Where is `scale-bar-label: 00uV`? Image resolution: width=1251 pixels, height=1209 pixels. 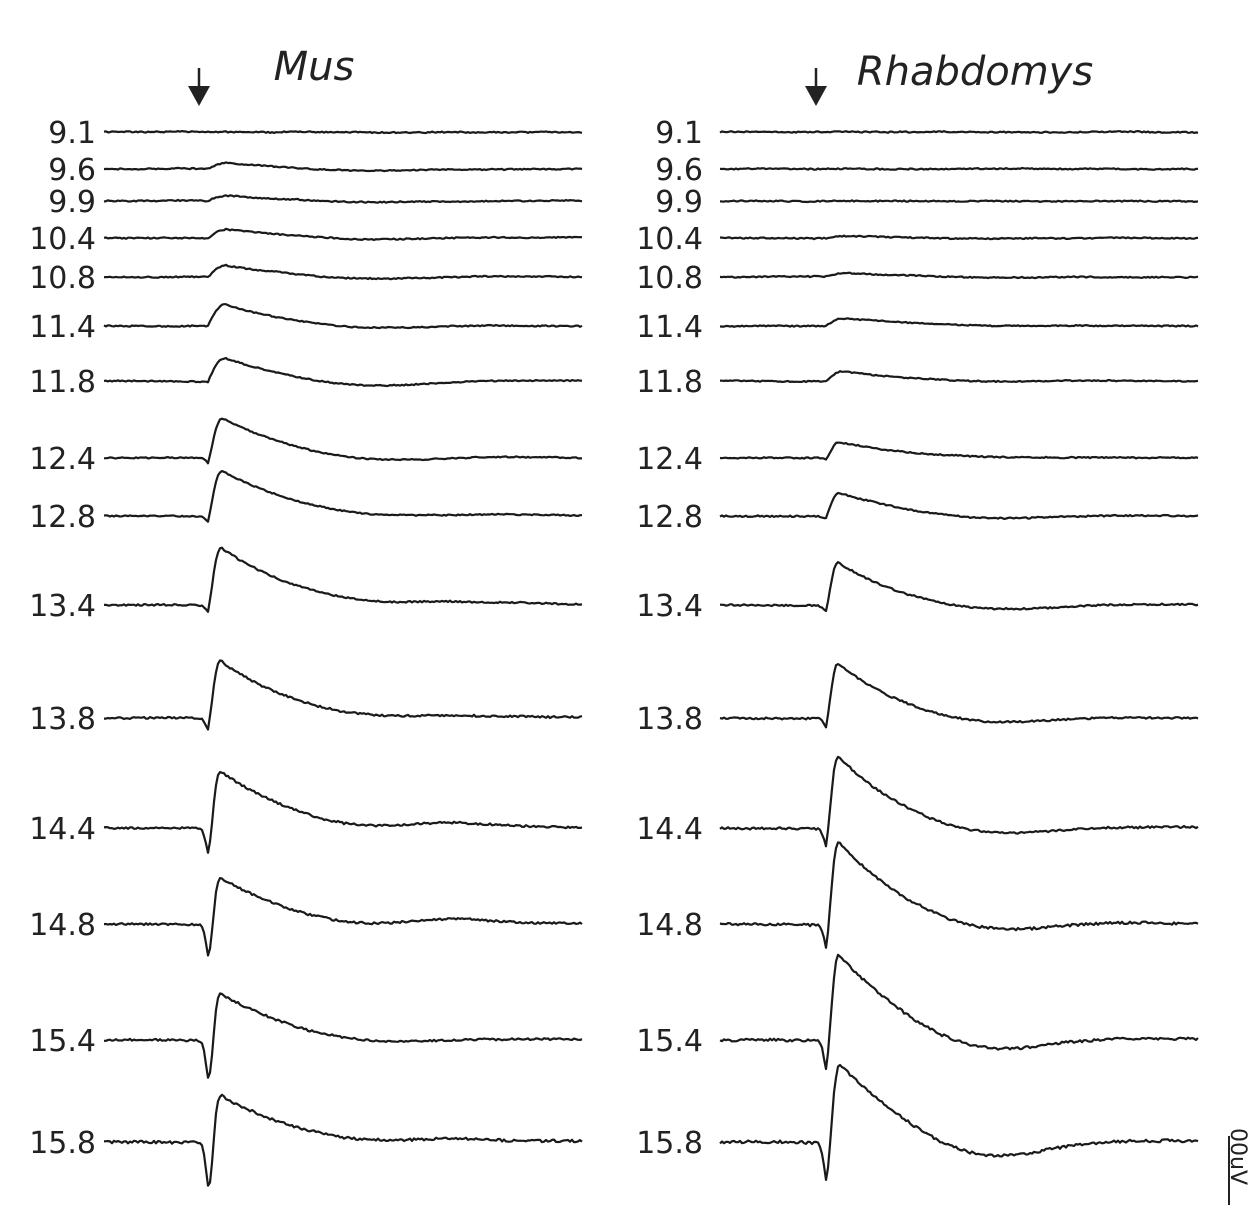
scale-bar-label: 00uV is located at coordinates (1239, 1156).